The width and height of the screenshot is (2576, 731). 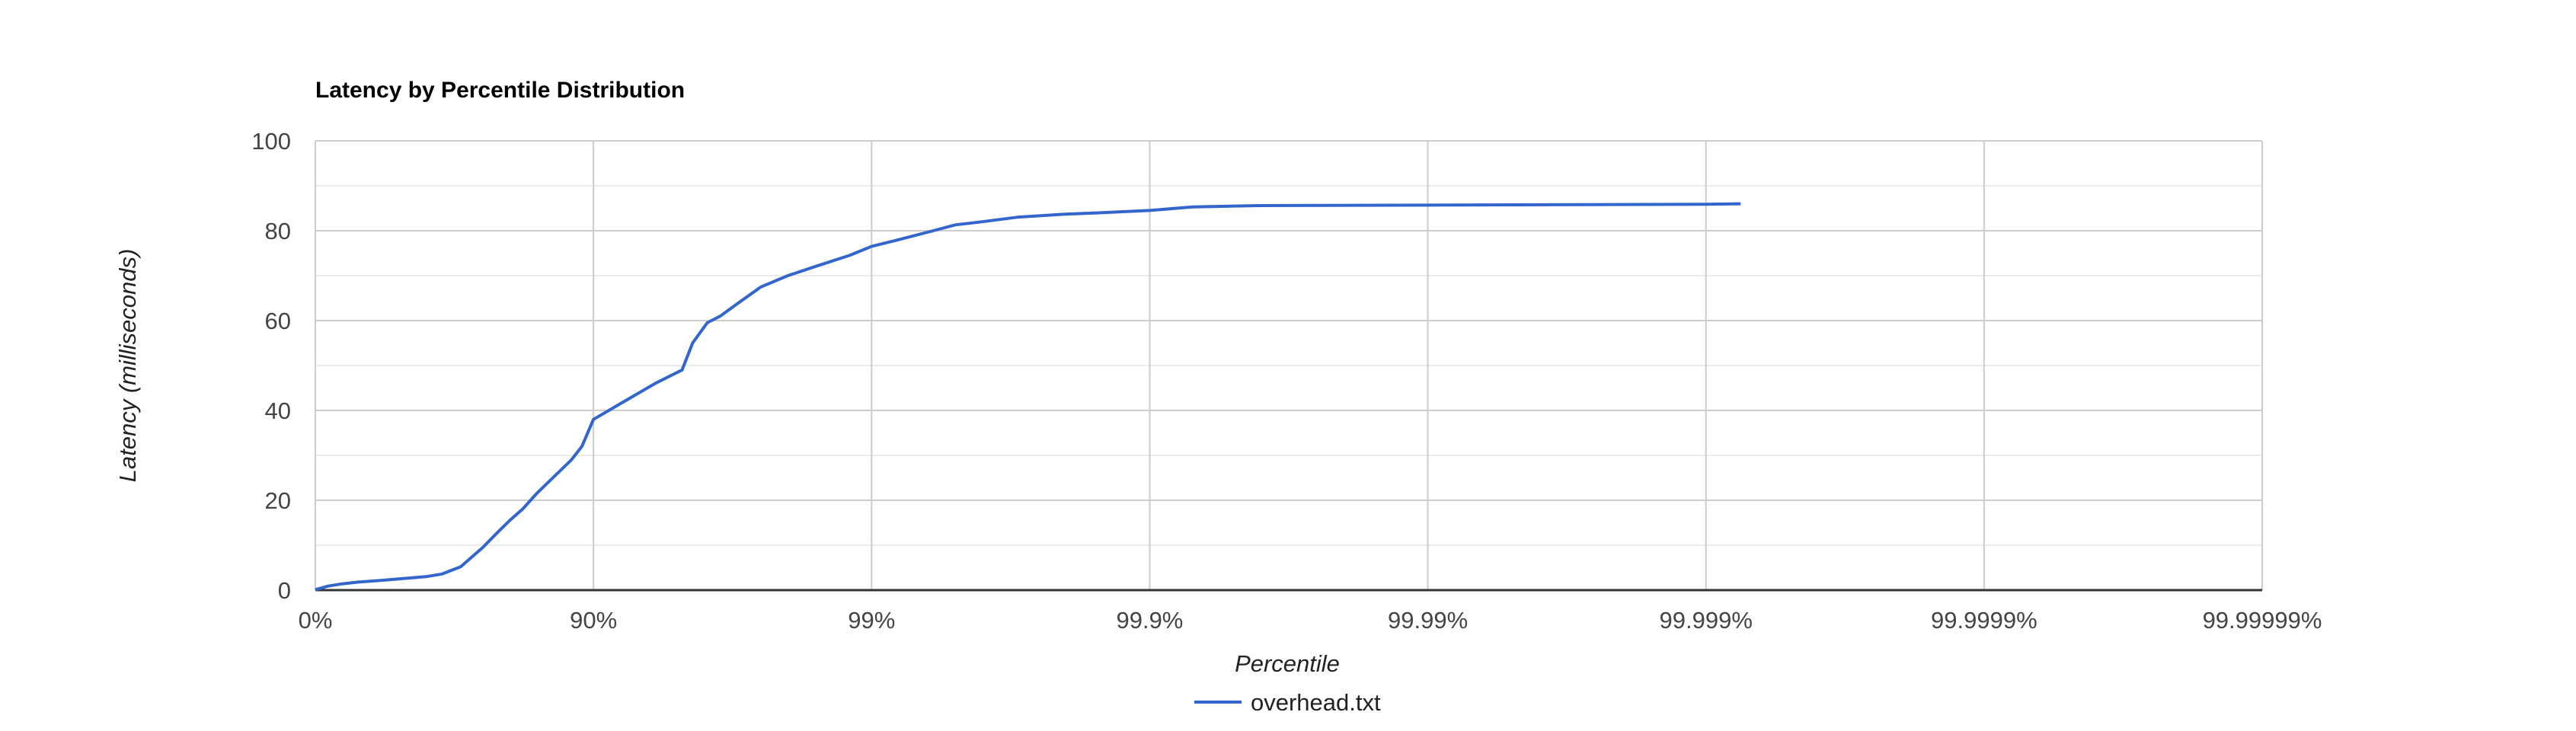 What do you see at coordinates (271, 141) in the screenshot?
I see `y-tick-label: 100` at bounding box center [271, 141].